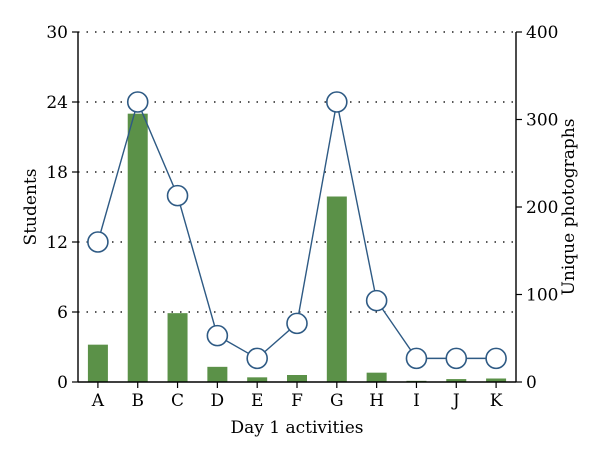 Image resolution: width=600 pixels, height=460 pixels. Describe the element at coordinates (337, 401) in the screenshot. I see `x-tick-label: G` at that location.